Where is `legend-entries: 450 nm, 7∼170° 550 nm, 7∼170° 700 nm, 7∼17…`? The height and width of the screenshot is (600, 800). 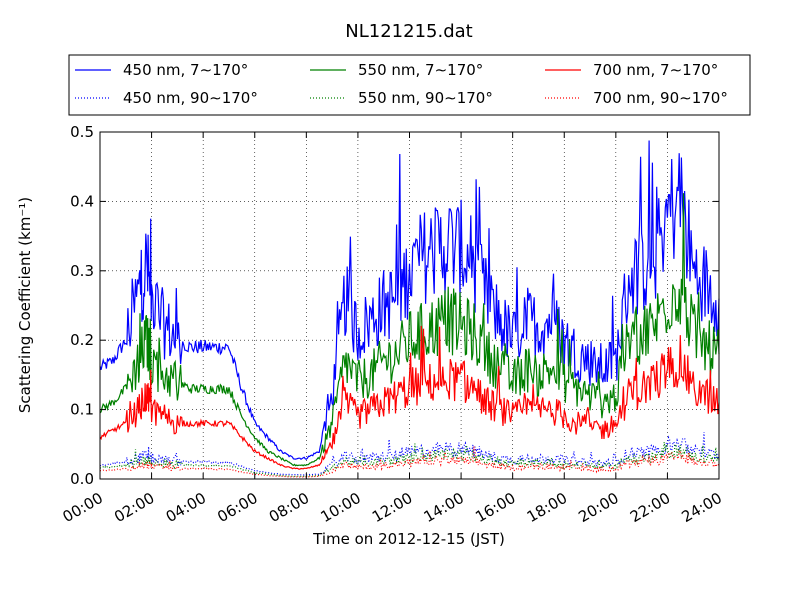
legend-entries: 450 nm, 7∼170° 550 nm, 7∼170° 700 nm, 7∼17… is located at coordinates (401, 84).